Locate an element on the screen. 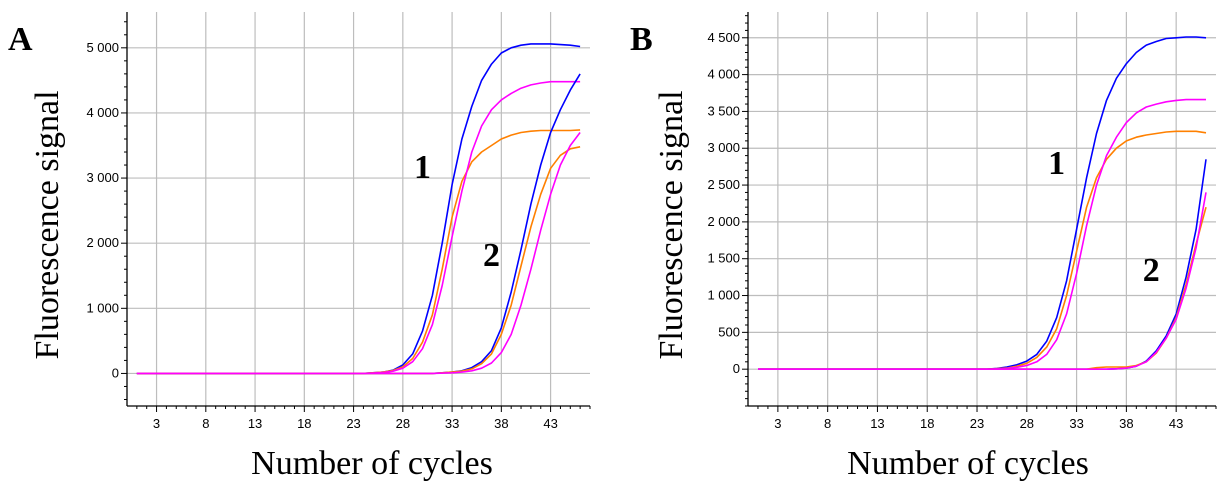 The image size is (1230, 484). panel-letter-b: B is located at coordinates (641, 39).